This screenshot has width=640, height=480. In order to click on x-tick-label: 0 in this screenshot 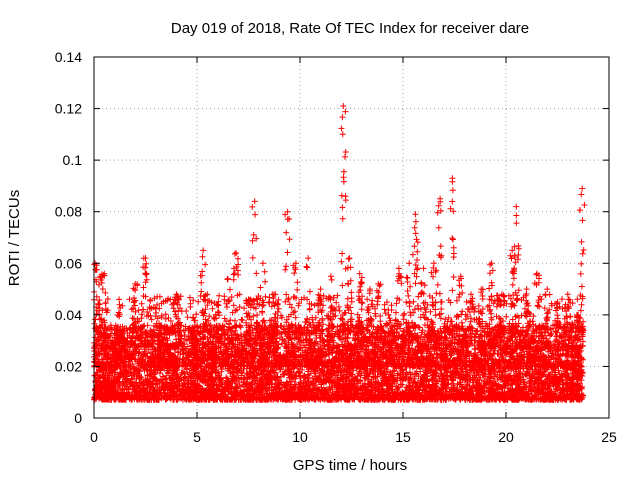, I will do `click(94, 437)`.